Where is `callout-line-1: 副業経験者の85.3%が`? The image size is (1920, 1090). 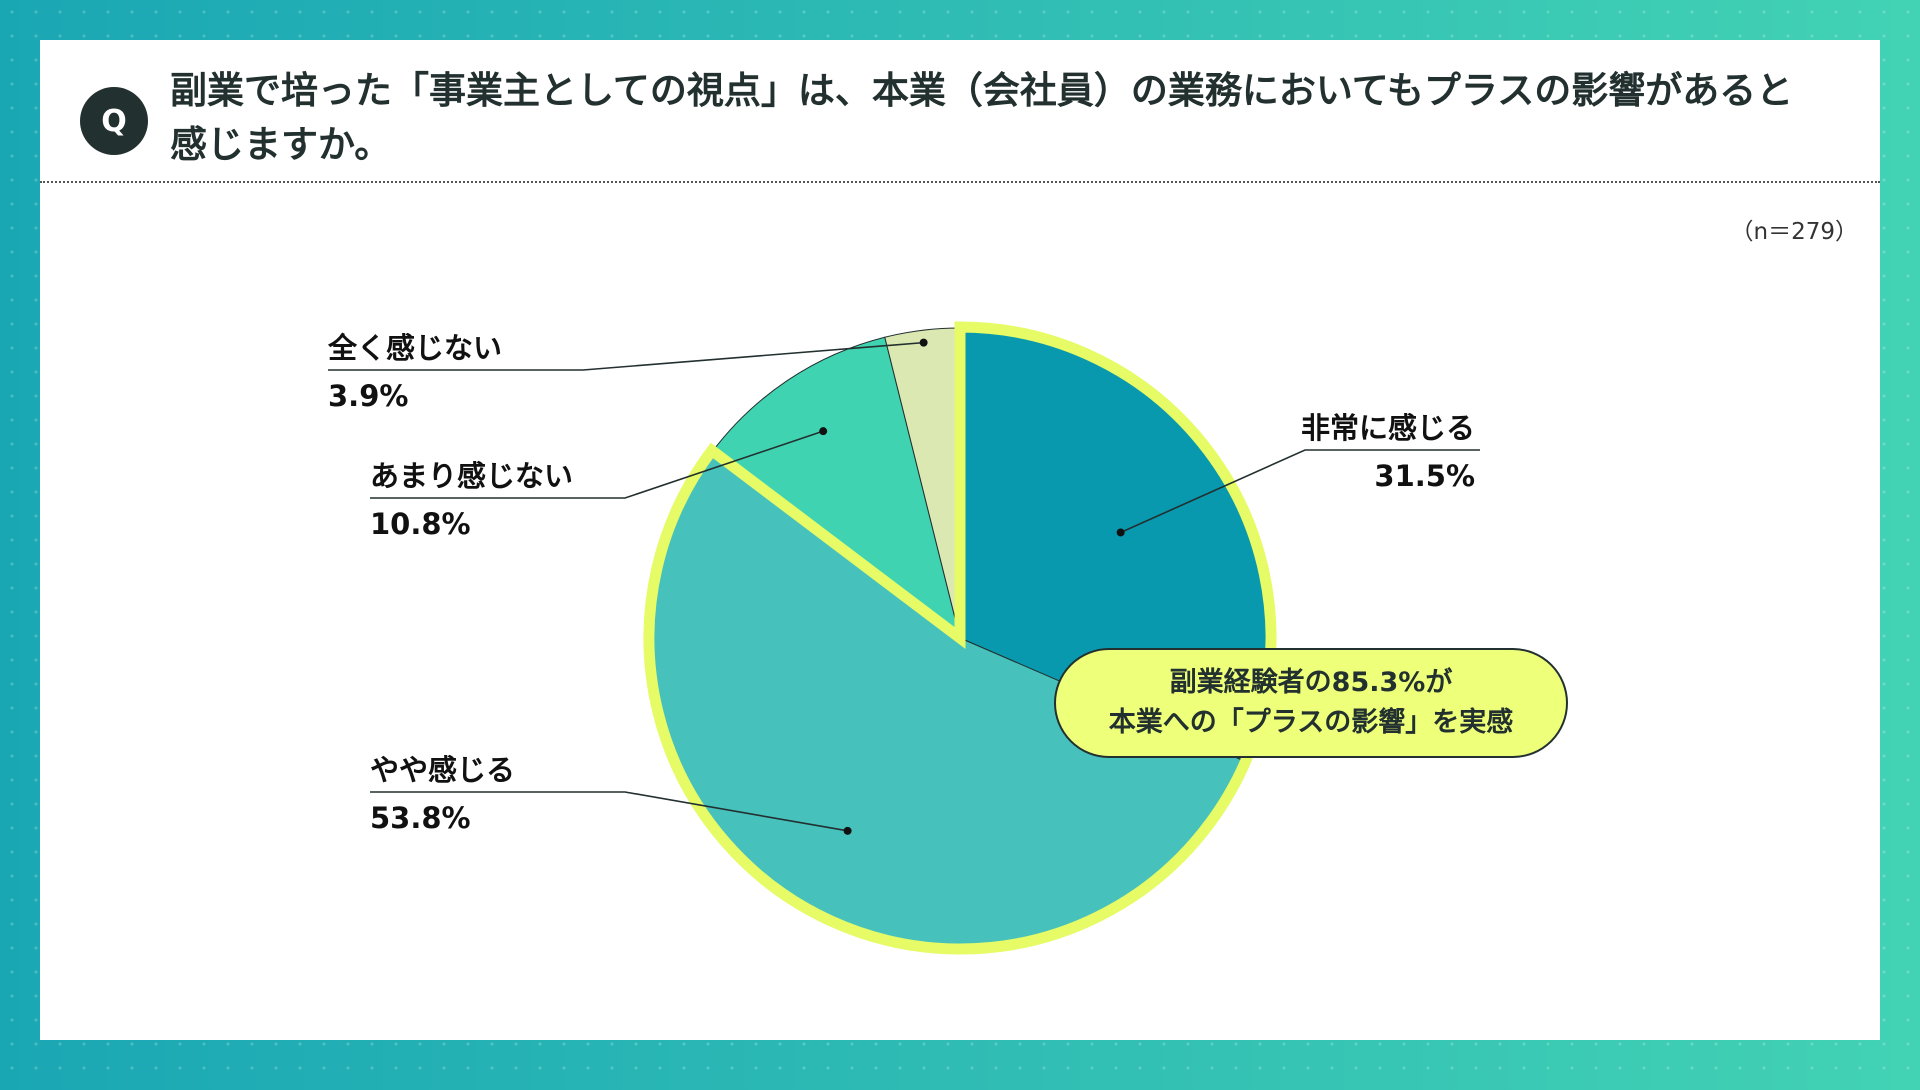 callout-line-1: 副業経験者の85.3%が is located at coordinates (1311, 682).